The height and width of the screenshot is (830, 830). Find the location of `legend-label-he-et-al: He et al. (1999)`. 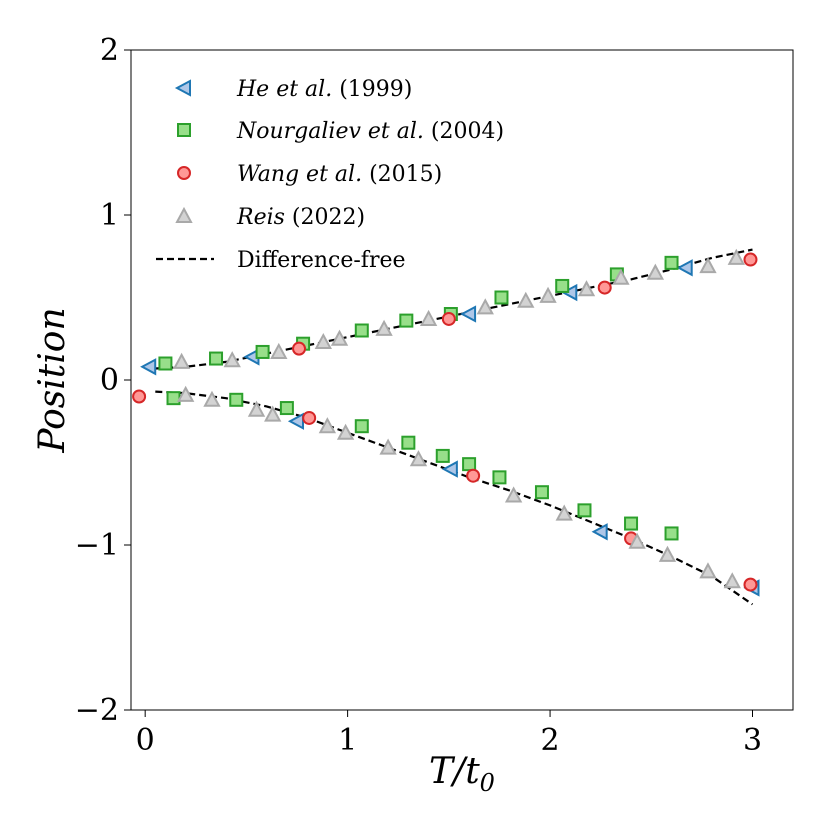

legend-label-he-et-al: He et al. (1999) is located at coordinates (324, 89).